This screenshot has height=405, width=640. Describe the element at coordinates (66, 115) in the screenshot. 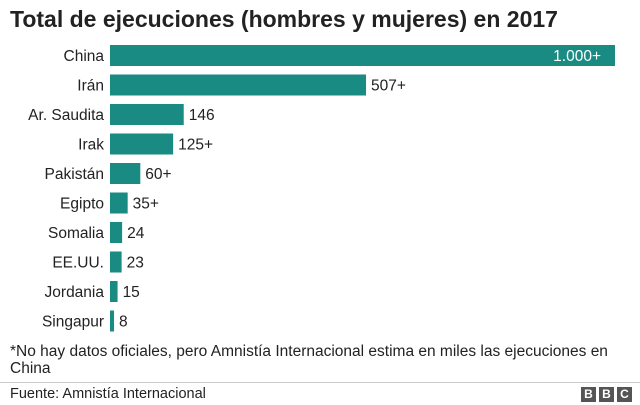

I see `category-label: Ar. Saudita` at that location.